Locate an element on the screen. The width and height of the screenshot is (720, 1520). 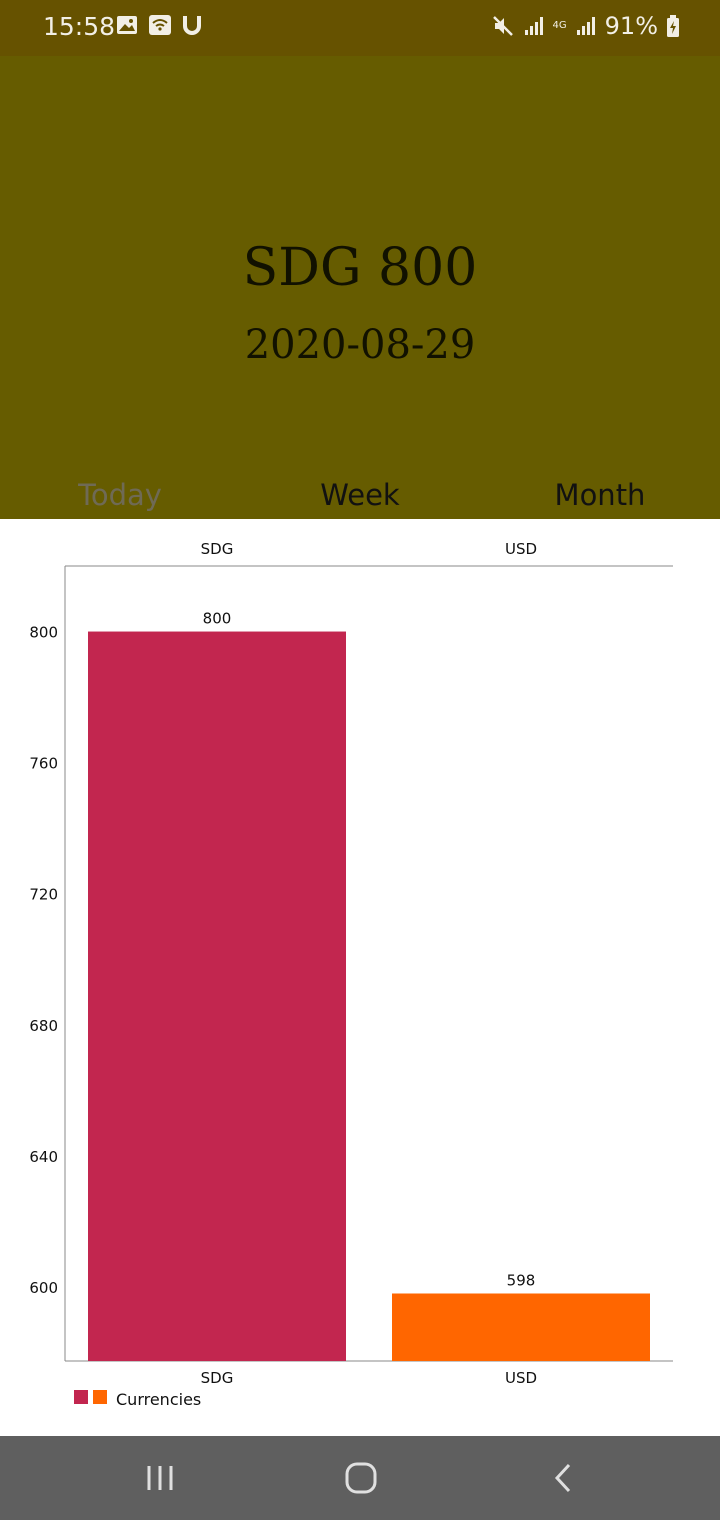
y-tick-label: 720 is located at coordinates (43, 895).